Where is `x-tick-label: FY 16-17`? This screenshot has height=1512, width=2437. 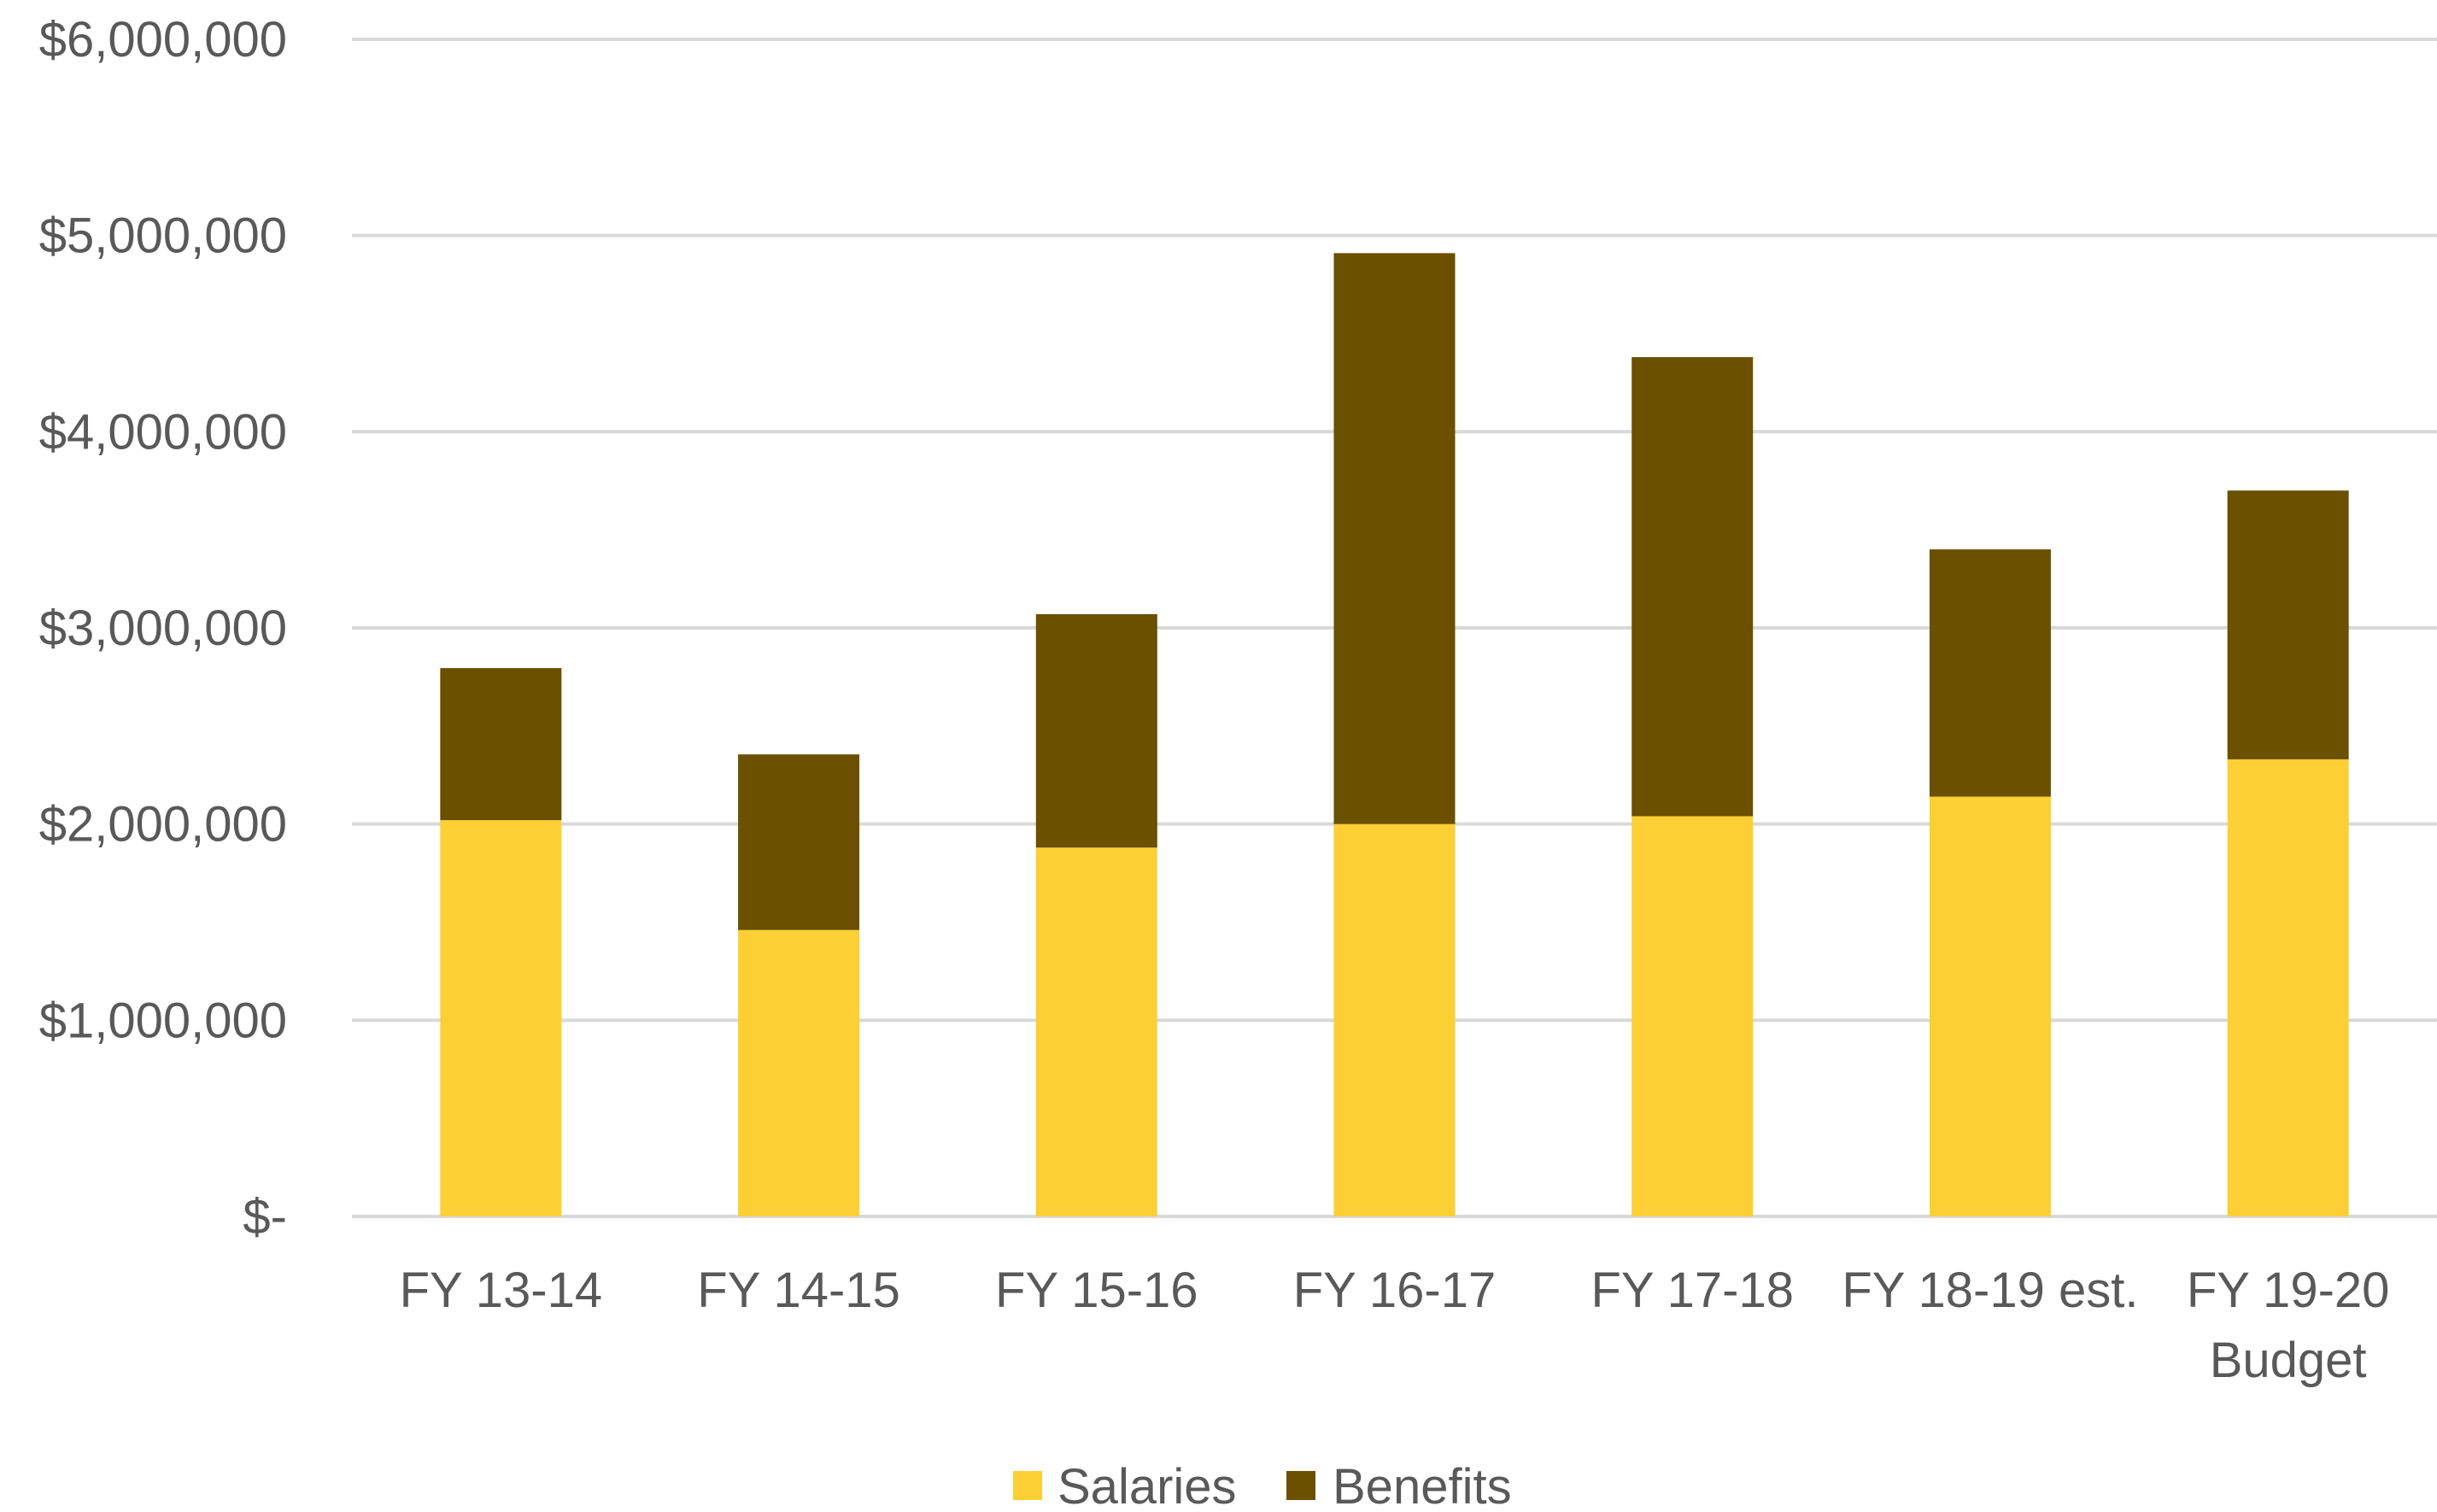
x-tick-label: FY 16-17 is located at coordinates (1395, 1290).